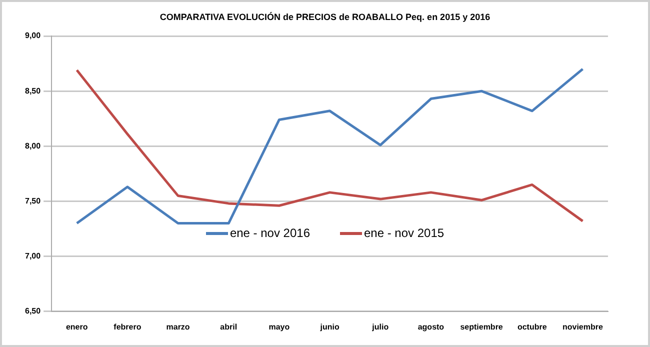 The height and width of the screenshot is (347, 650). What do you see at coordinates (270, 233) in the screenshot?
I see `legend-label: ene - nov 2016` at bounding box center [270, 233].